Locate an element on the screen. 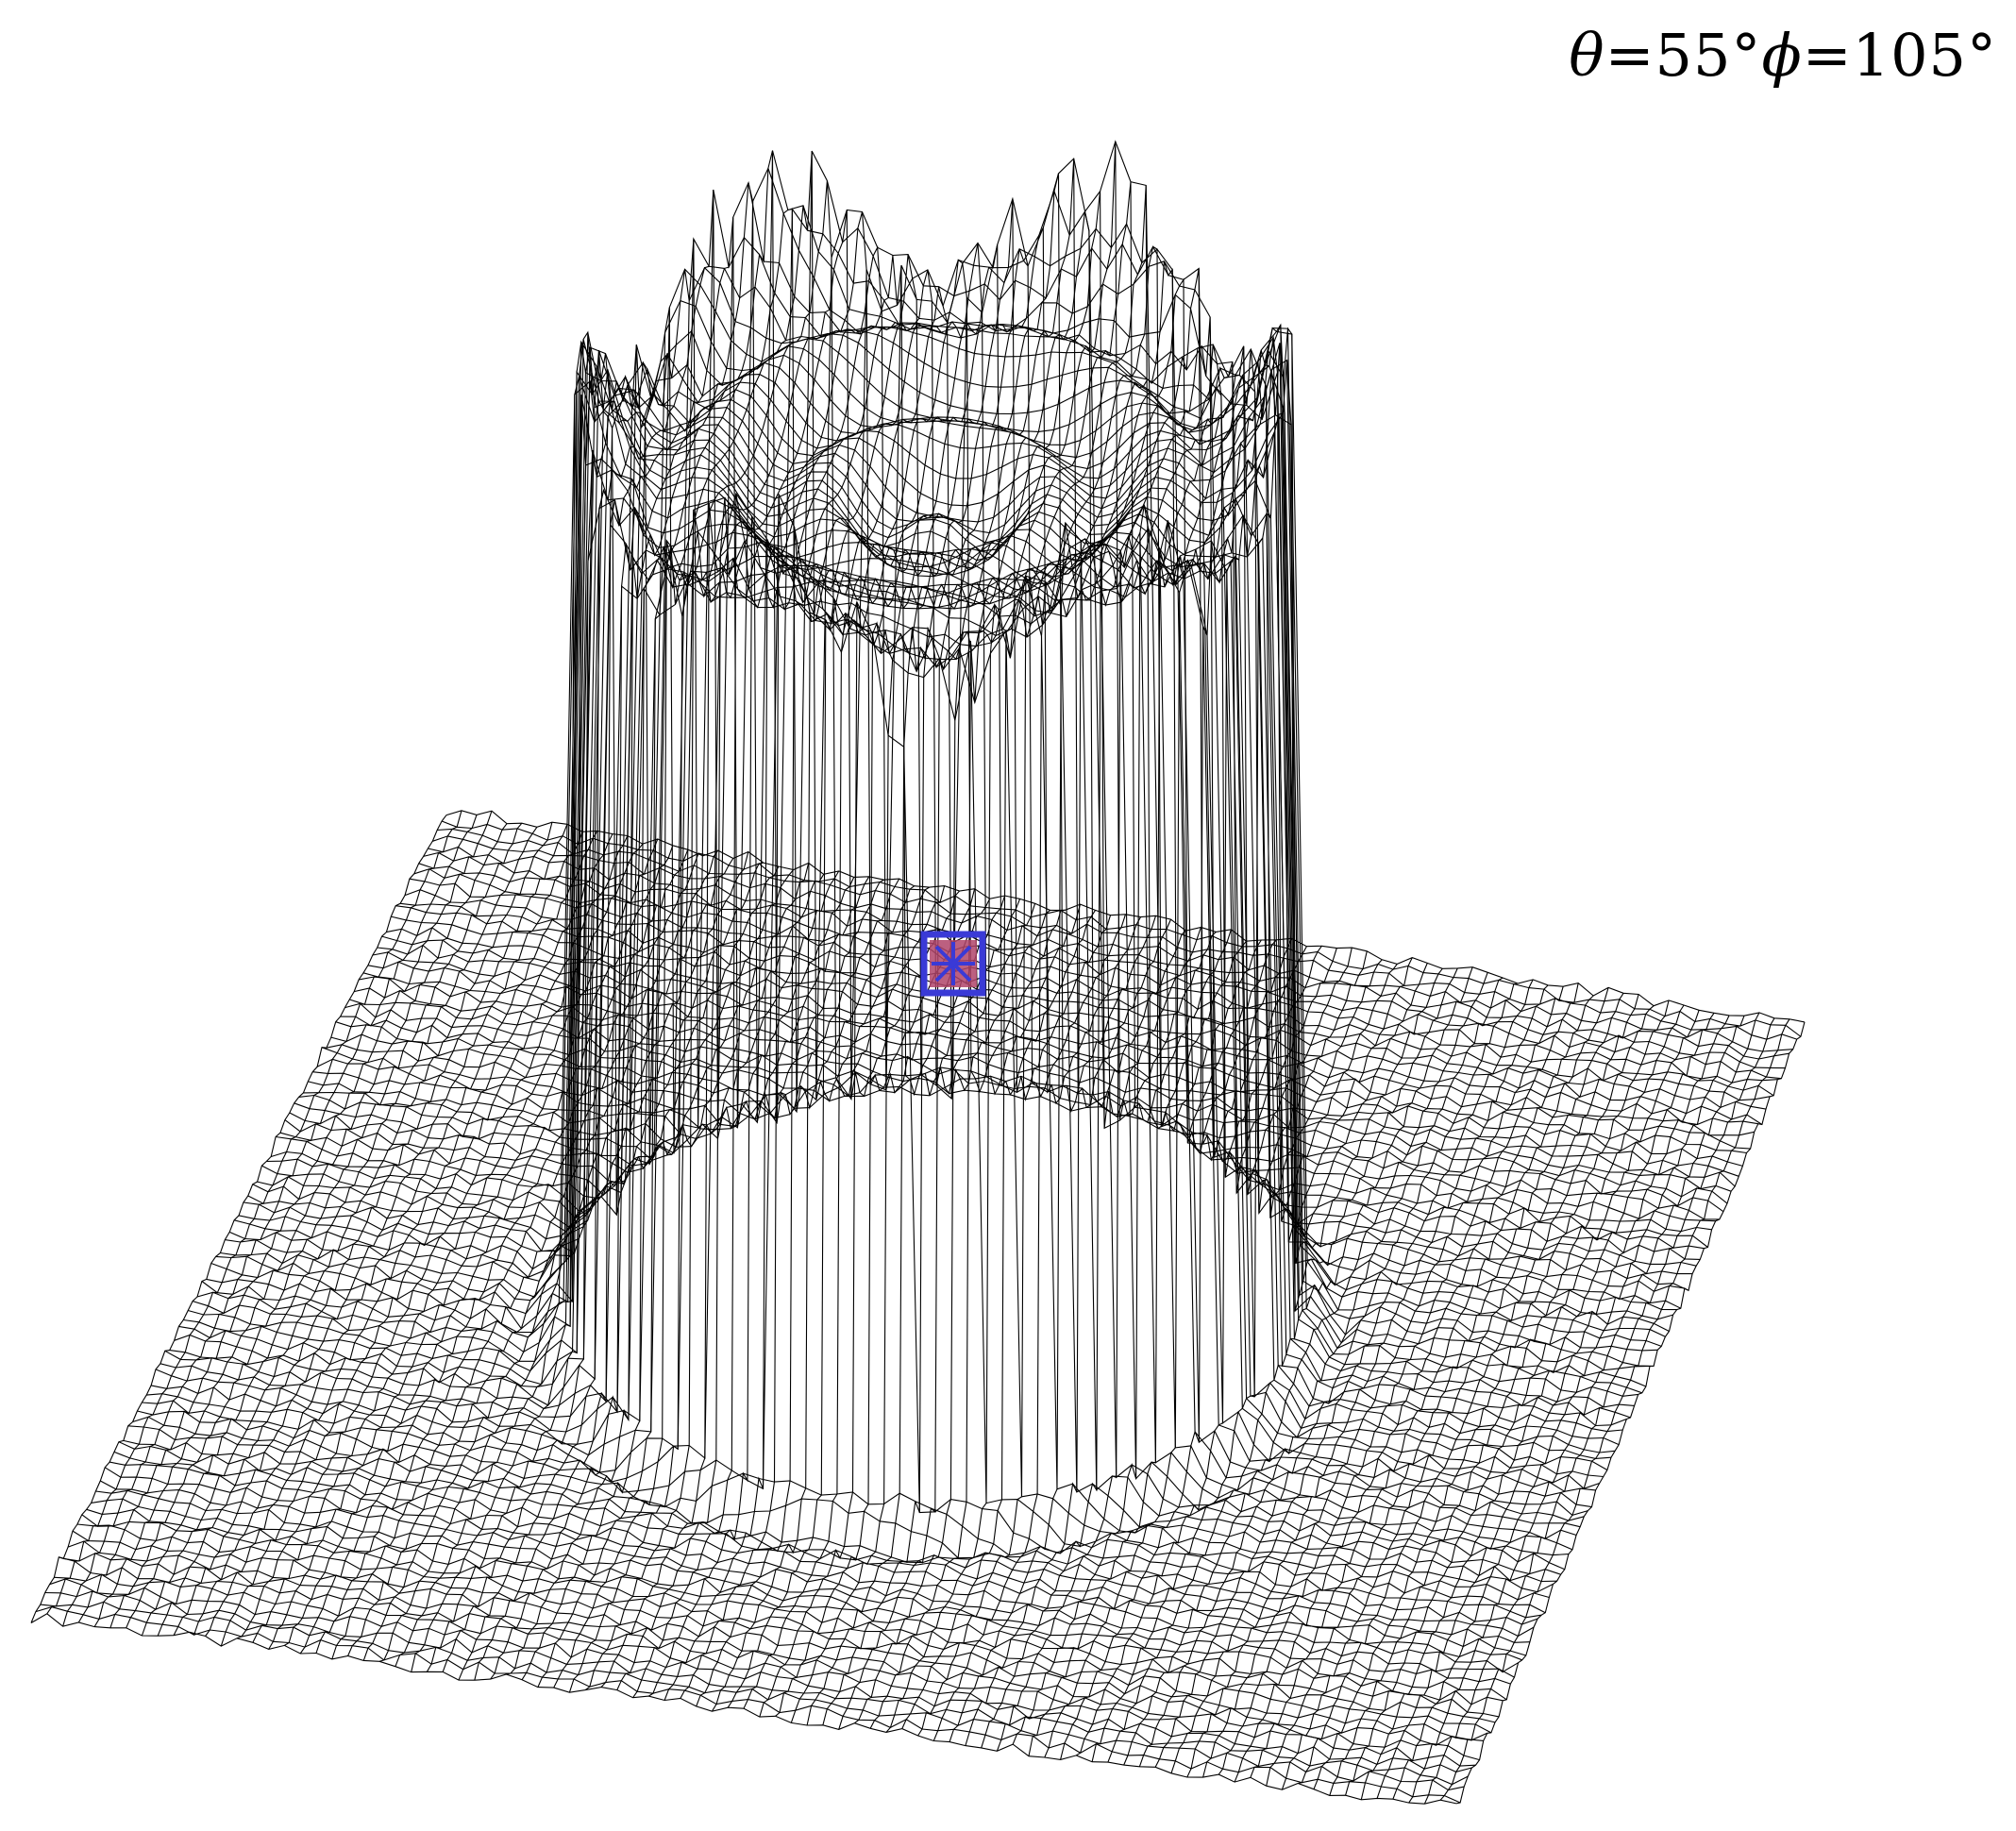 The image size is (2016, 1831). theta-value: =55° is located at coordinates (1683, 55).